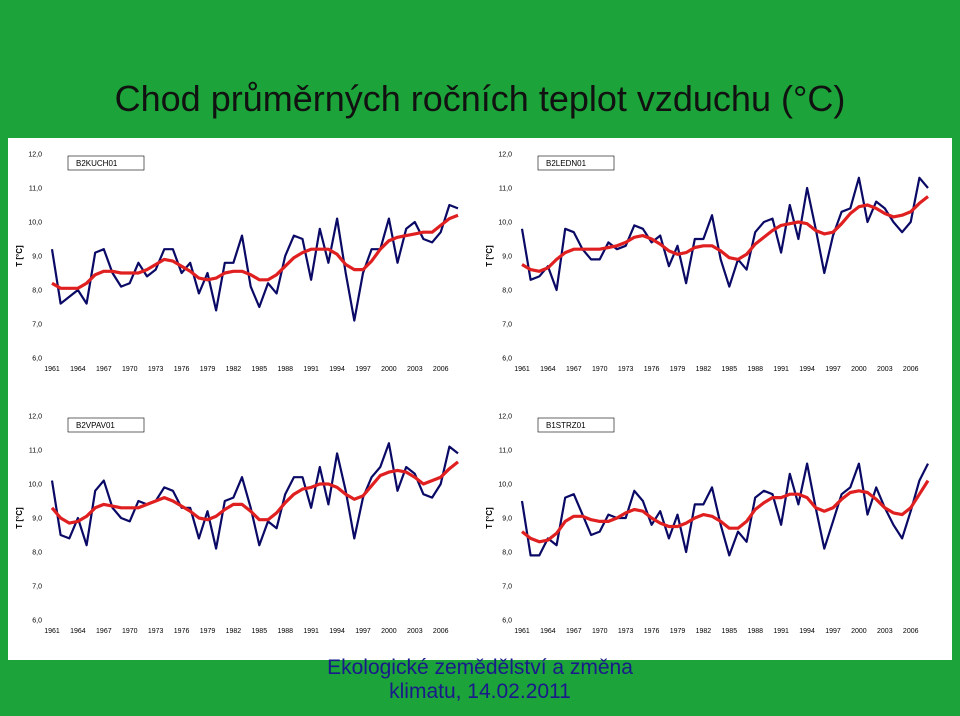  Describe the element at coordinates (566, 425) in the screenshot. I see `legend-label: B1STRZ01` at that location.